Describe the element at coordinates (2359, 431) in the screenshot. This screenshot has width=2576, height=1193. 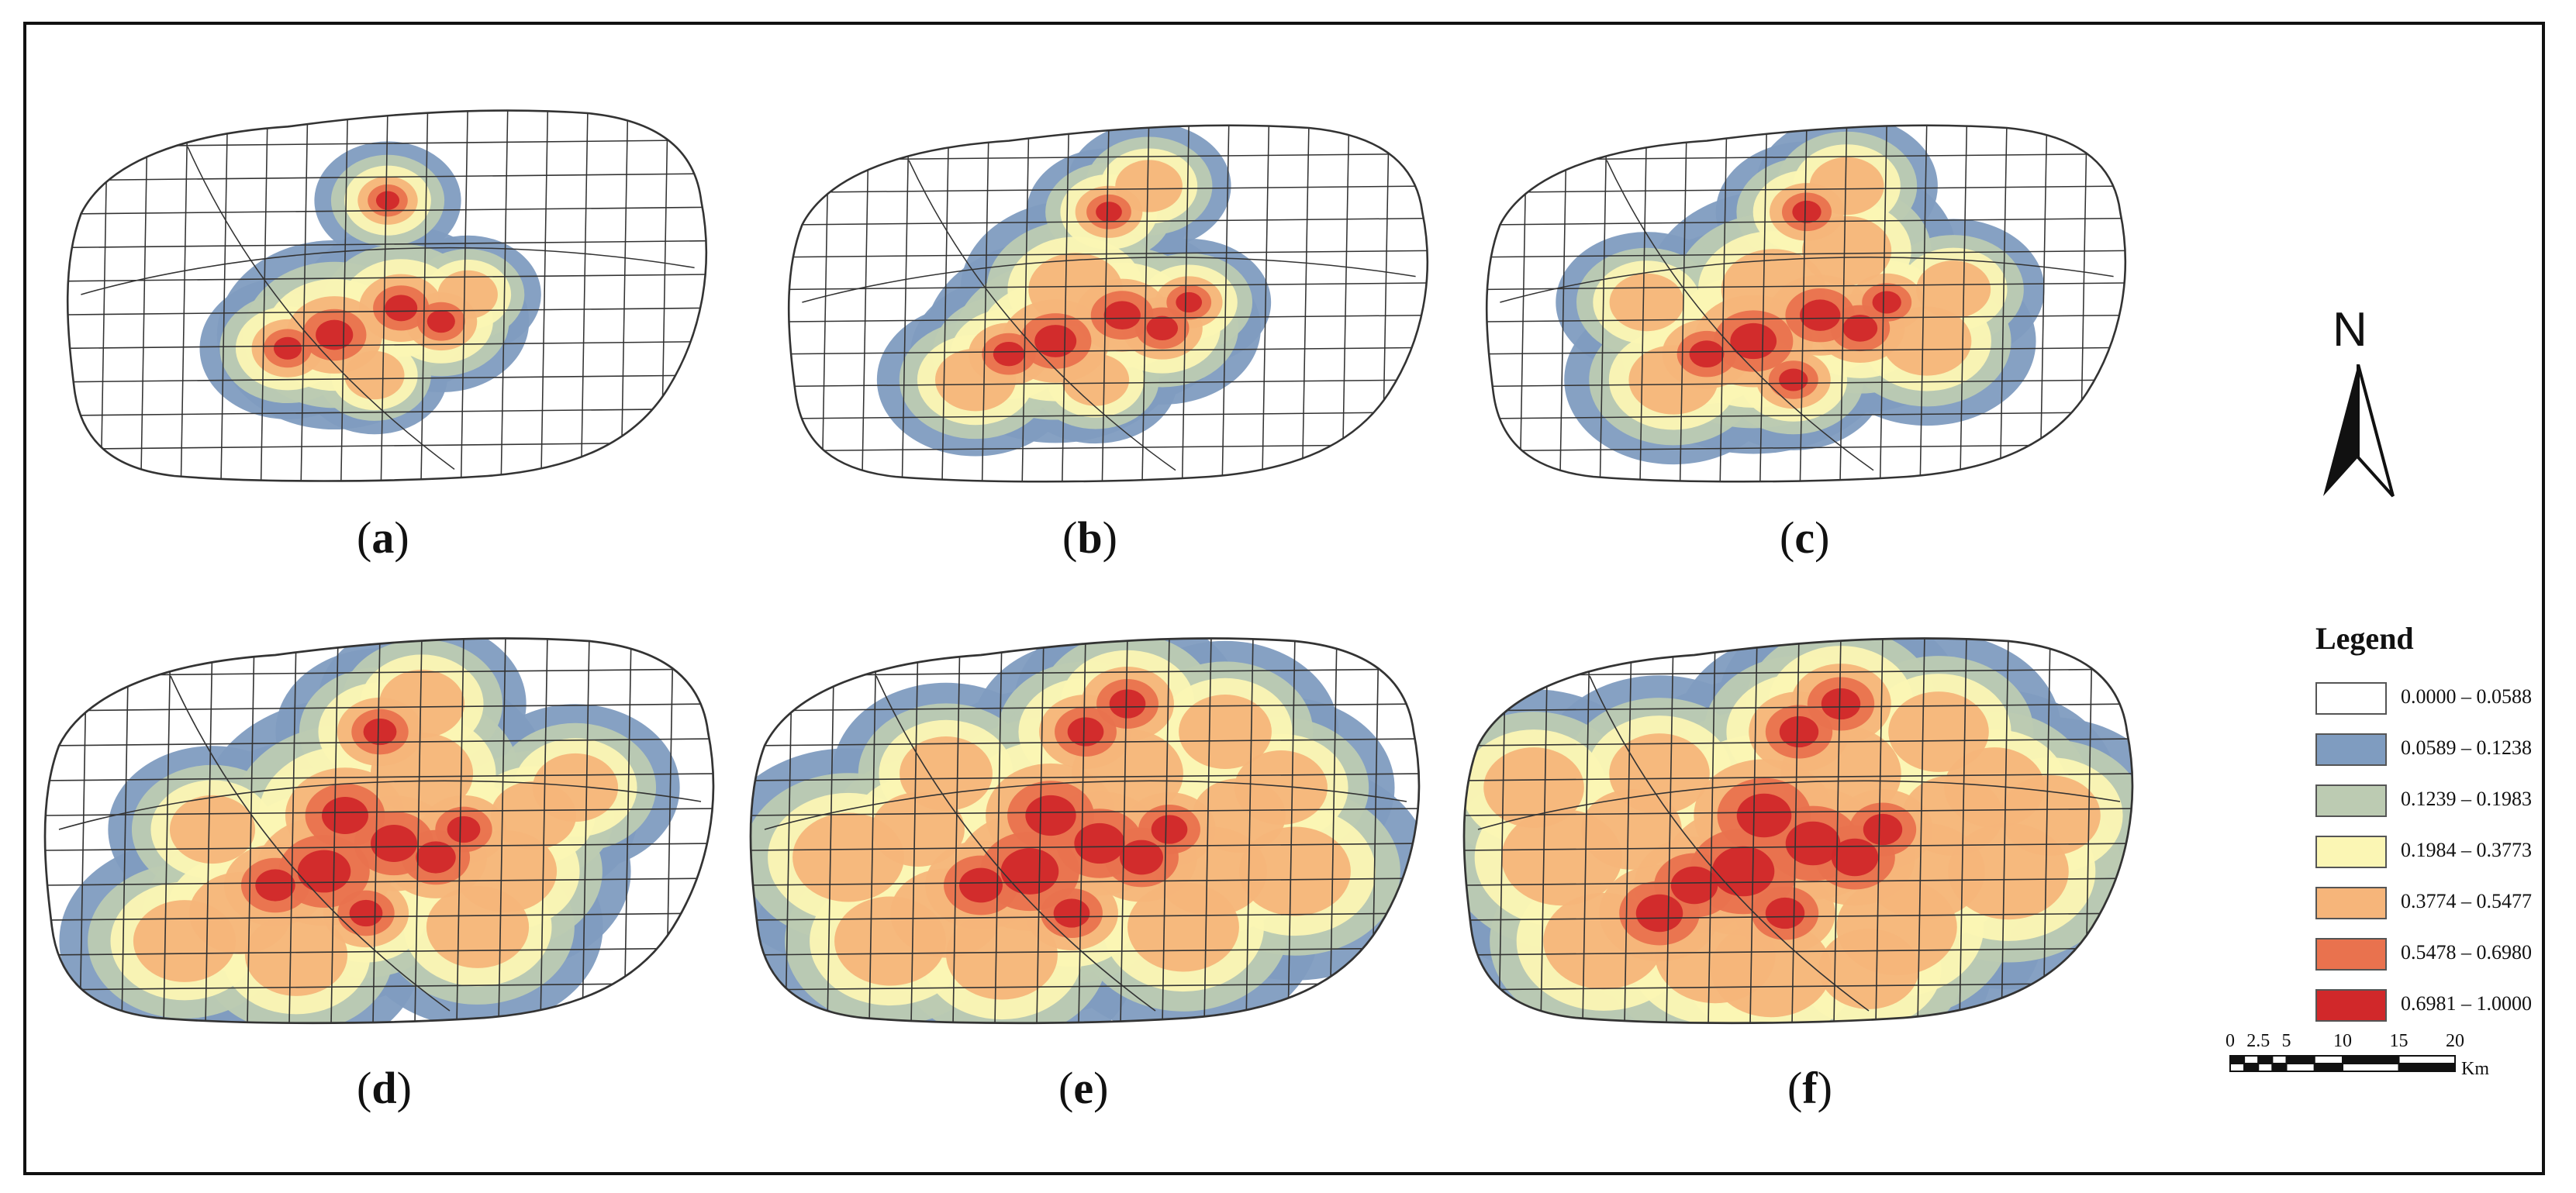
I see `north-arrow-icon` at that location.